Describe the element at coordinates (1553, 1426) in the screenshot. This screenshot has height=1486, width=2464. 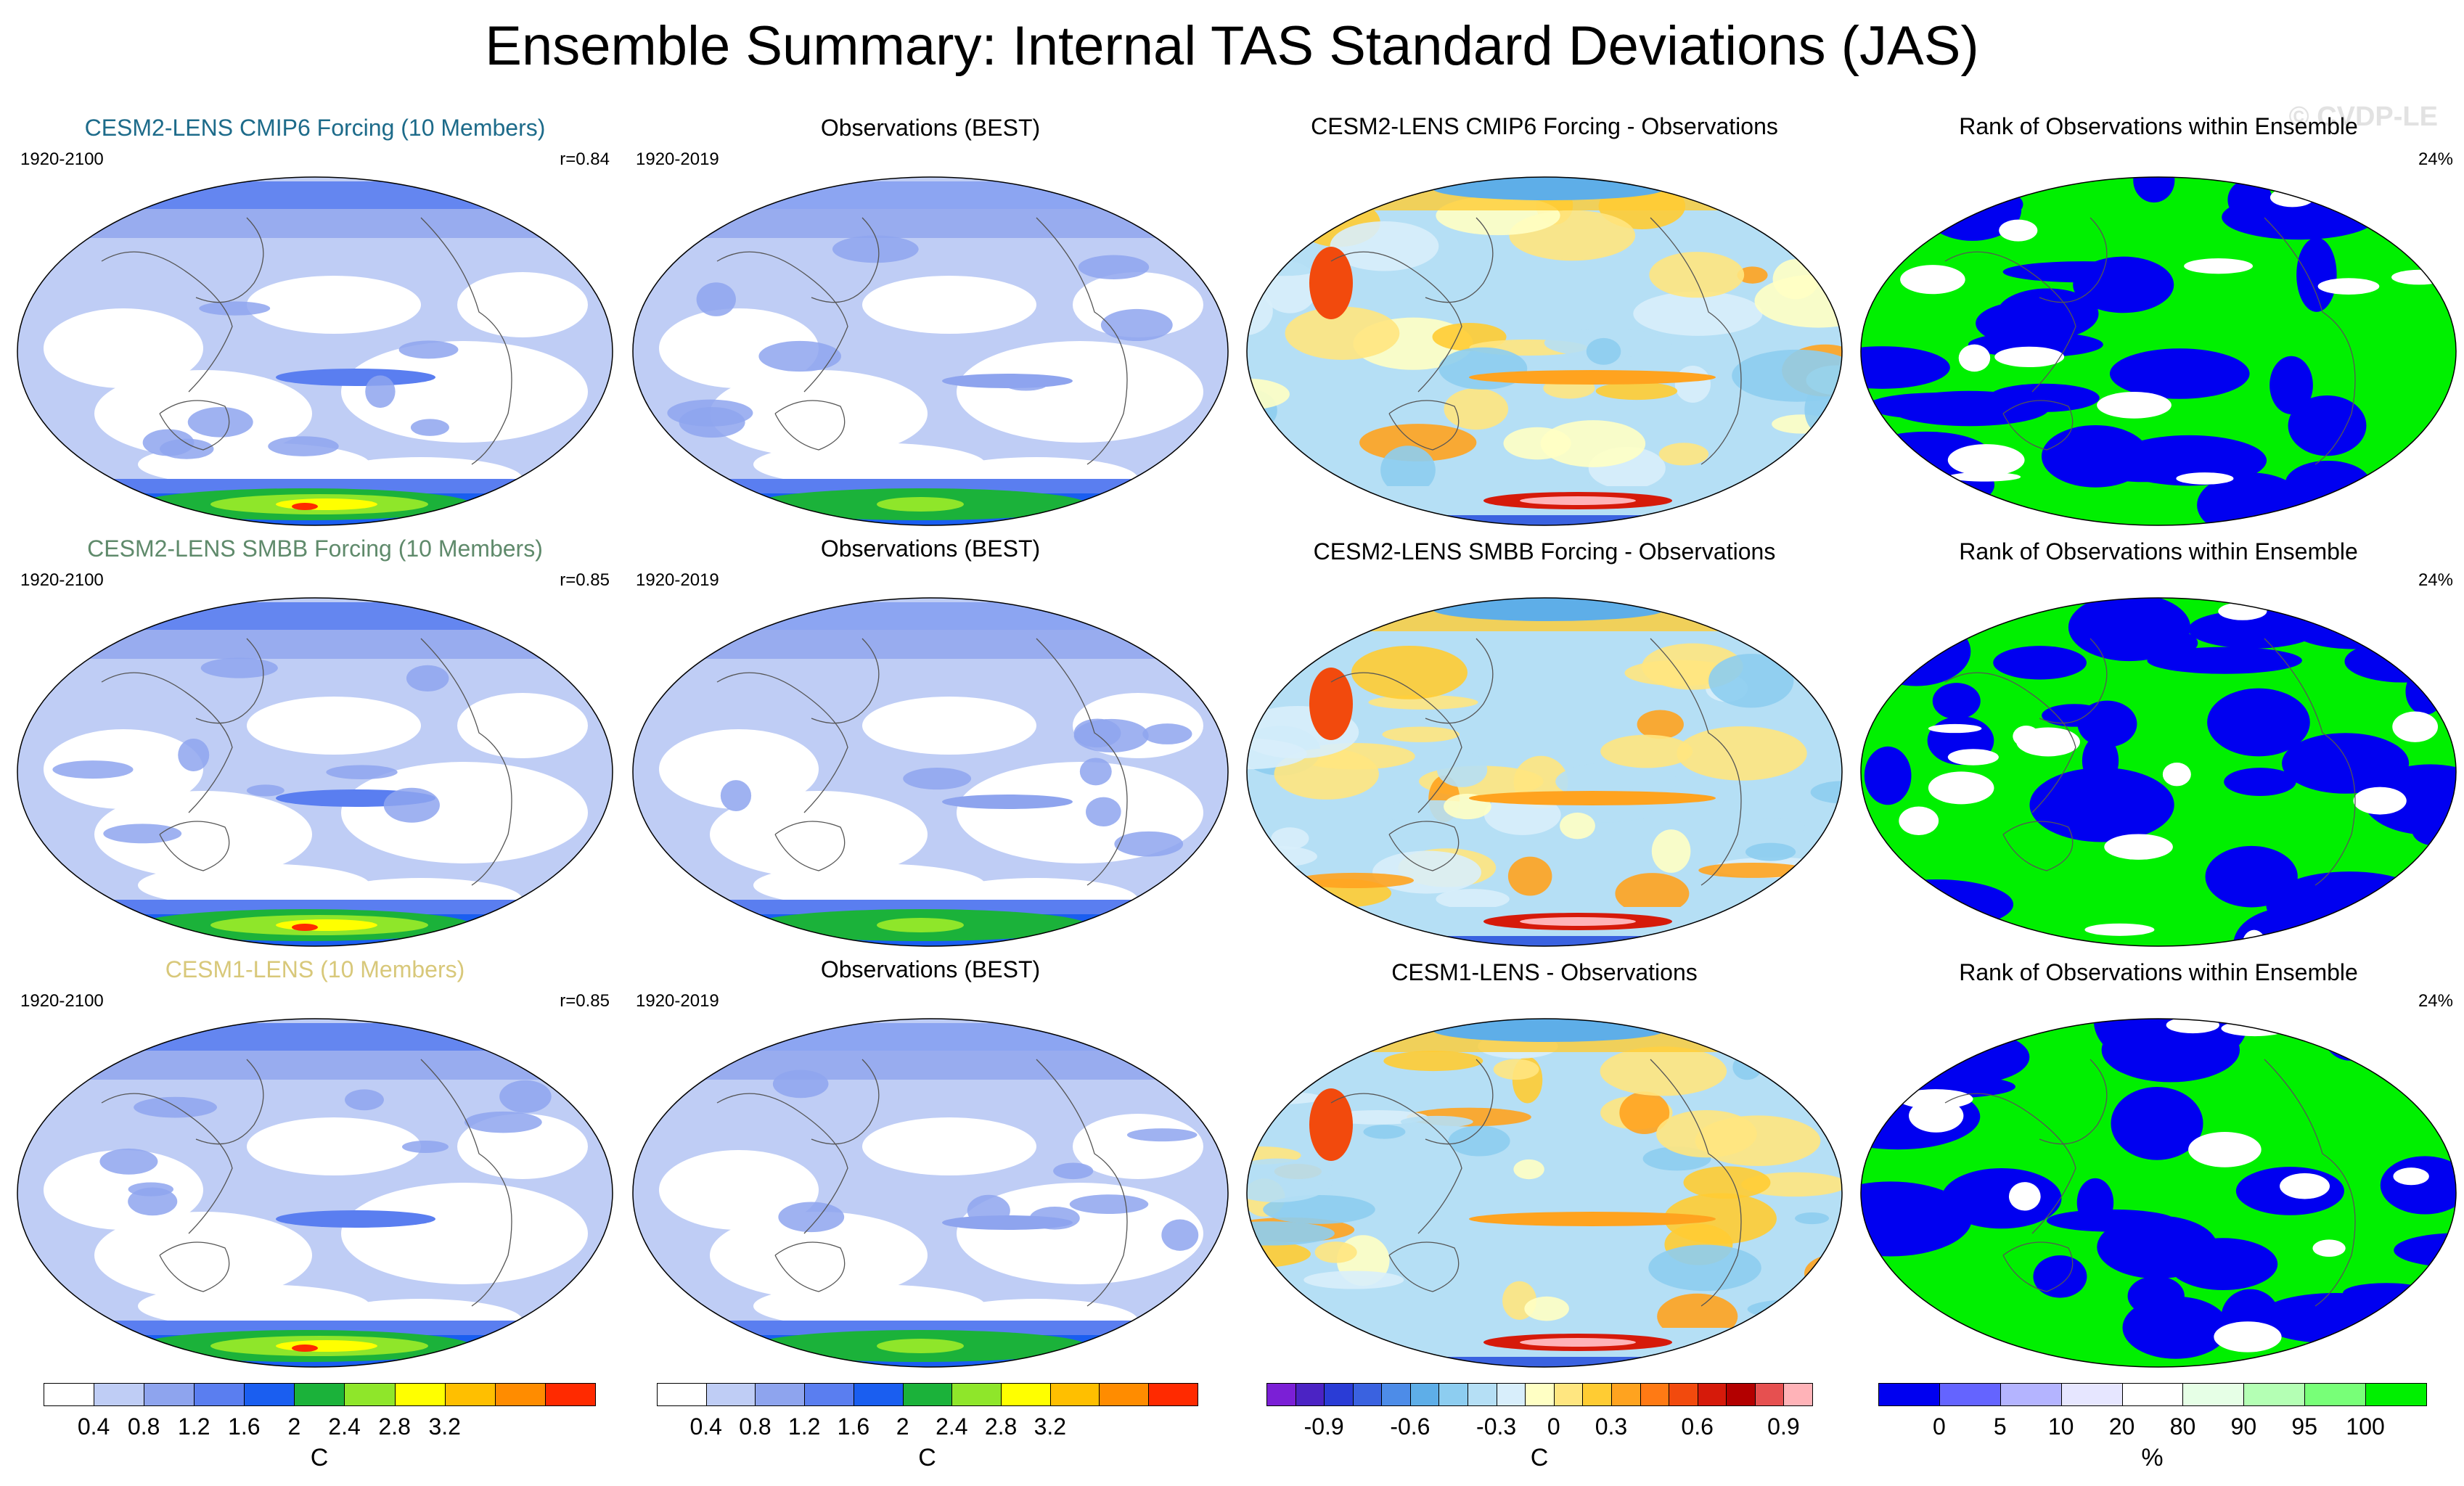
I see `colorbar-tick-label: 0` at that location.